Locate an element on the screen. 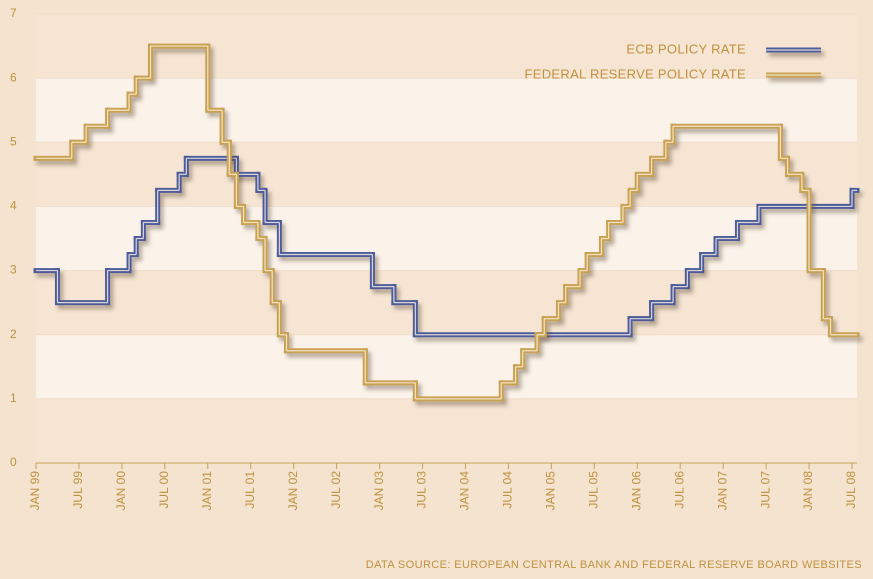 This screenshot has height=579, width=873. x-tick-label: JAN 06 is located at coordinates (636, 491).